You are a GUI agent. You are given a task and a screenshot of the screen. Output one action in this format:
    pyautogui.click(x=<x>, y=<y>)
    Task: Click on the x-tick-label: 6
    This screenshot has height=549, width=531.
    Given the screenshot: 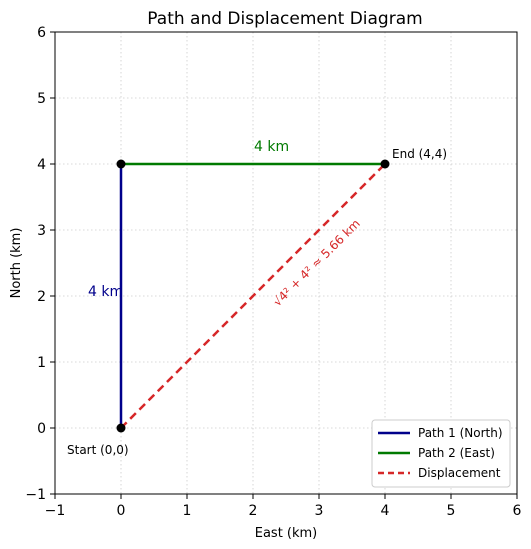 What is the action you would take?
    pyautogui.click(x=517, y=511)
    